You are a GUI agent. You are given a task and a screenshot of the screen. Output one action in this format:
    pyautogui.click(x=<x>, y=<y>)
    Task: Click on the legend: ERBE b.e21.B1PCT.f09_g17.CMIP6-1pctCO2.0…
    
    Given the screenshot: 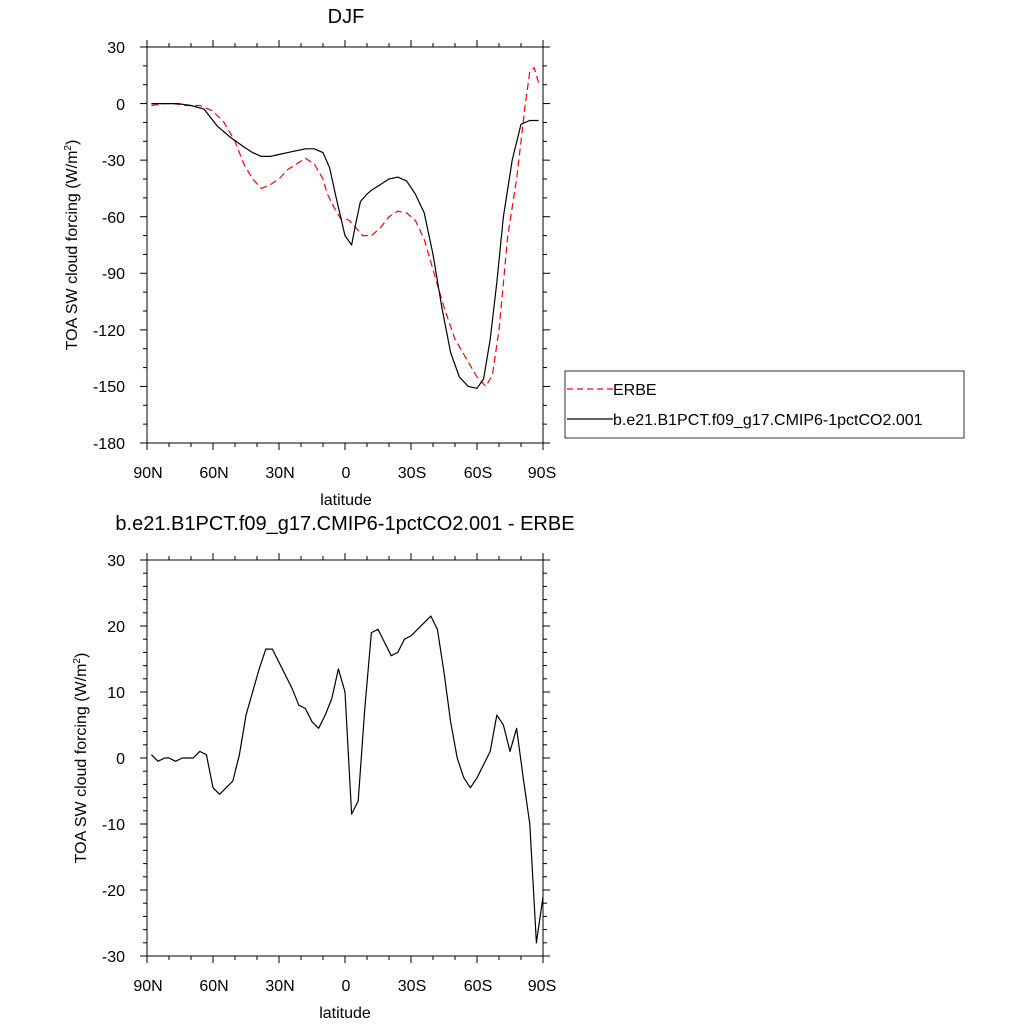 What is the action you would take?
    pyautogui.click(x=764, y=404)
    